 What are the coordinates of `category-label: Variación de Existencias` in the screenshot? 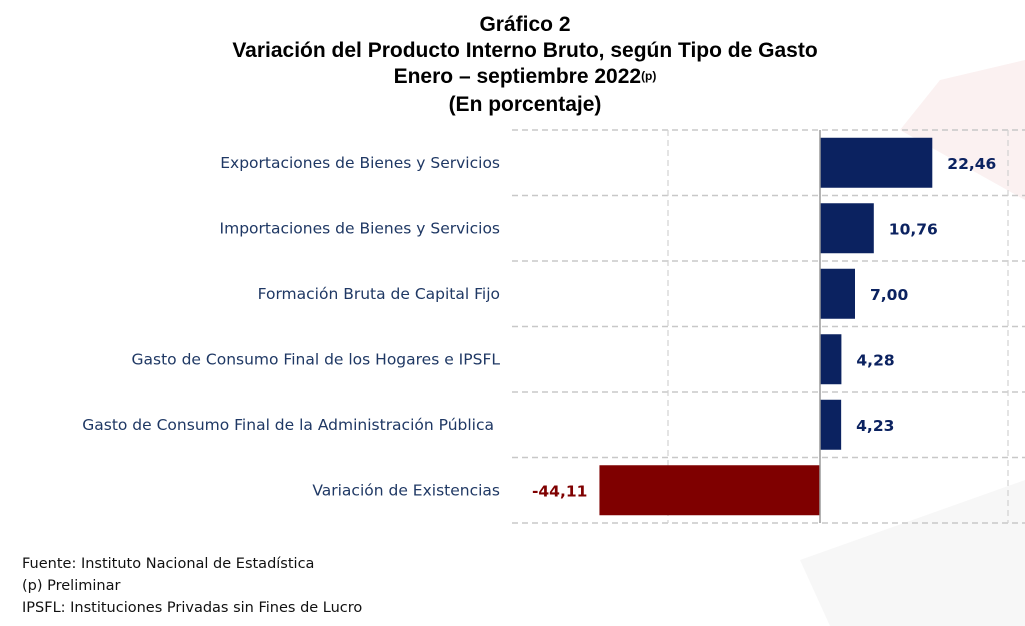 It's located at (406, 490).